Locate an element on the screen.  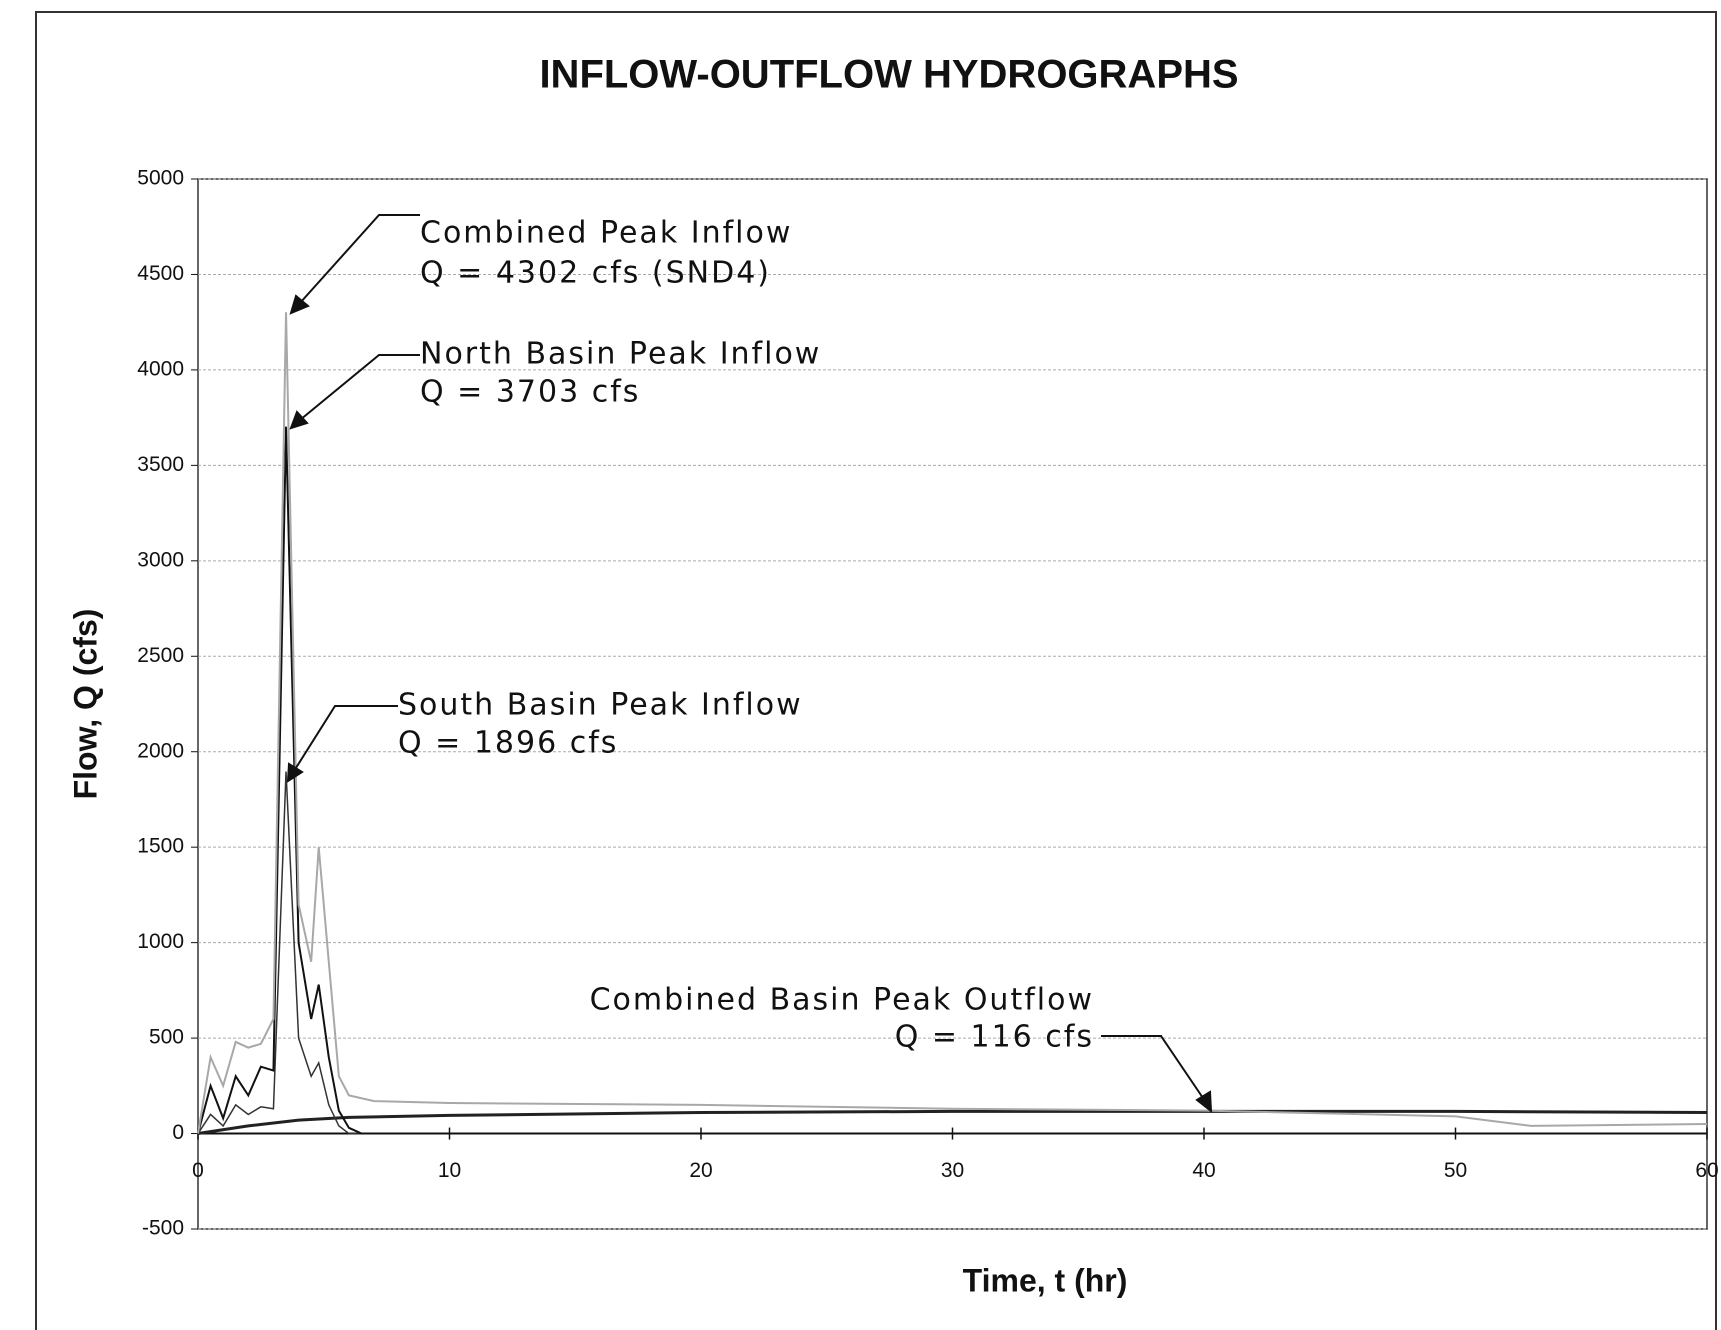
annotation: Combined Basin Peak Outflow is located at coordinates (842, 1000).